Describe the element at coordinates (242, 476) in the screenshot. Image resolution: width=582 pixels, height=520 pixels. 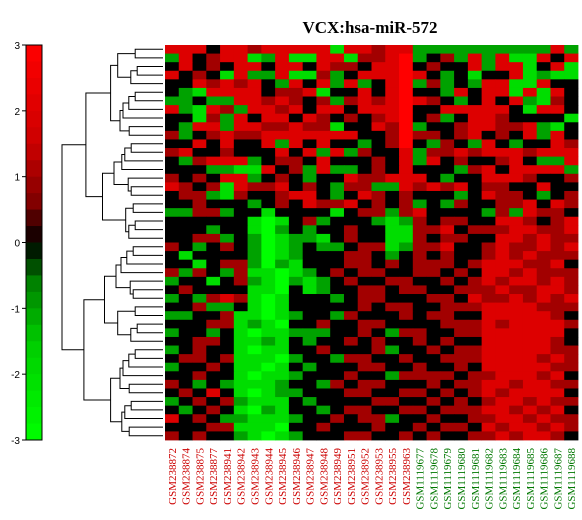
I see `sample-label: GSM238942` at that location.